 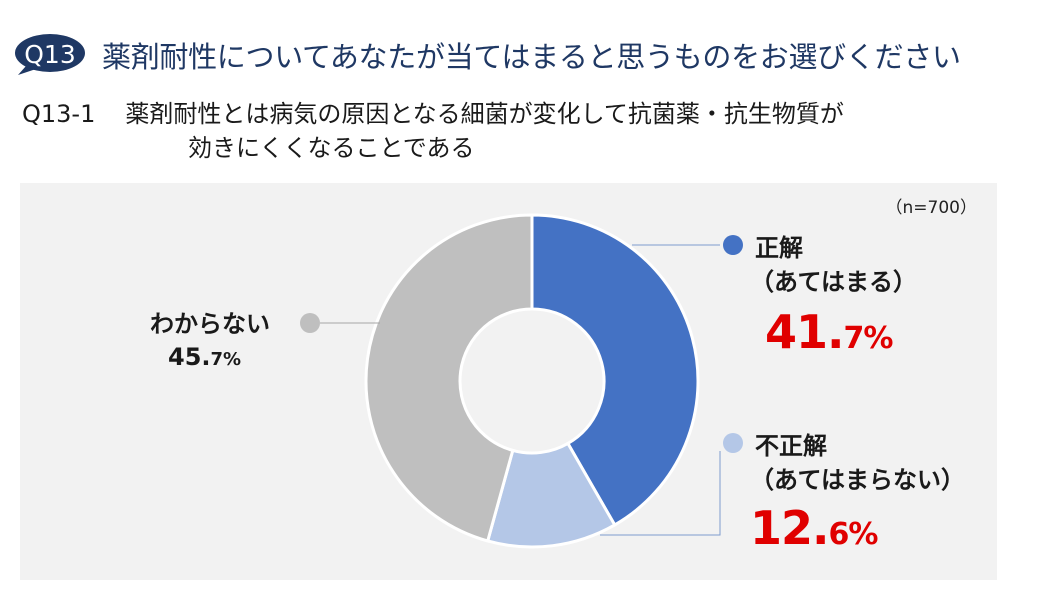 I want to click on sub-question-number: Q13-1, so click(x=59, y=114).